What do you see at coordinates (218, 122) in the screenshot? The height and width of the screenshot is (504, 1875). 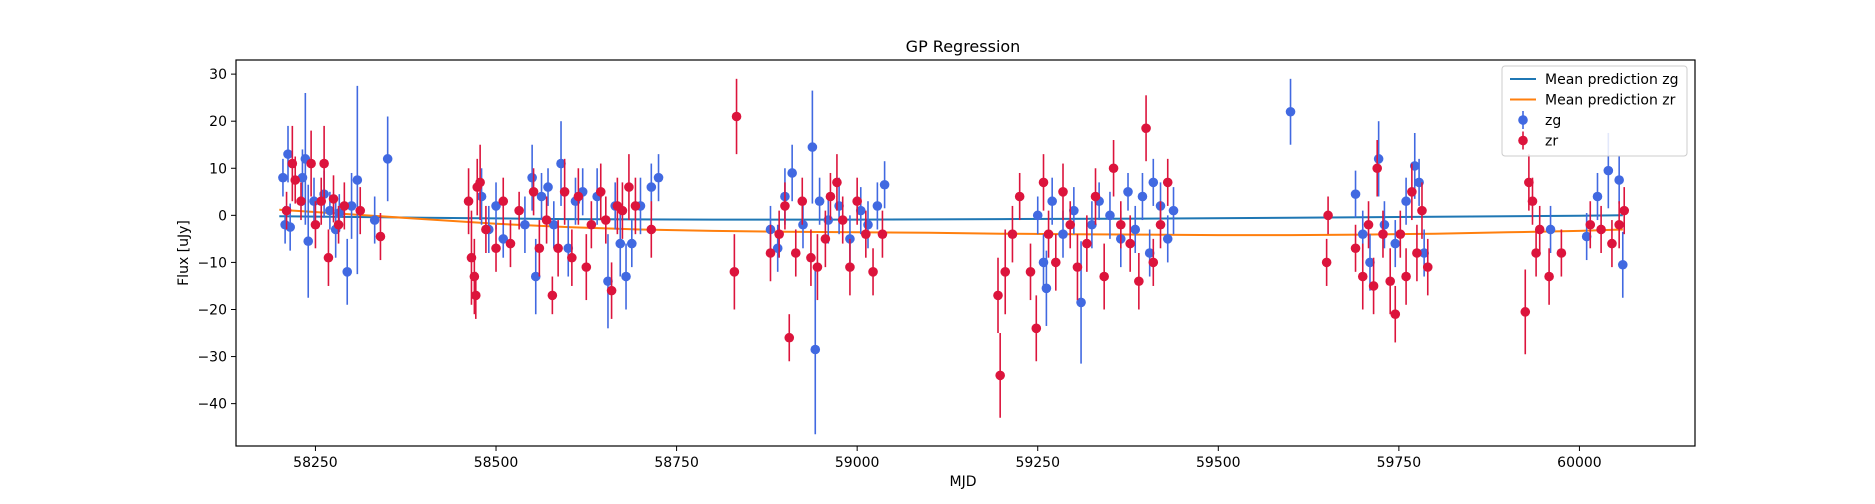 I see `y-tick-label: 20` at bounding box center [218, 122].